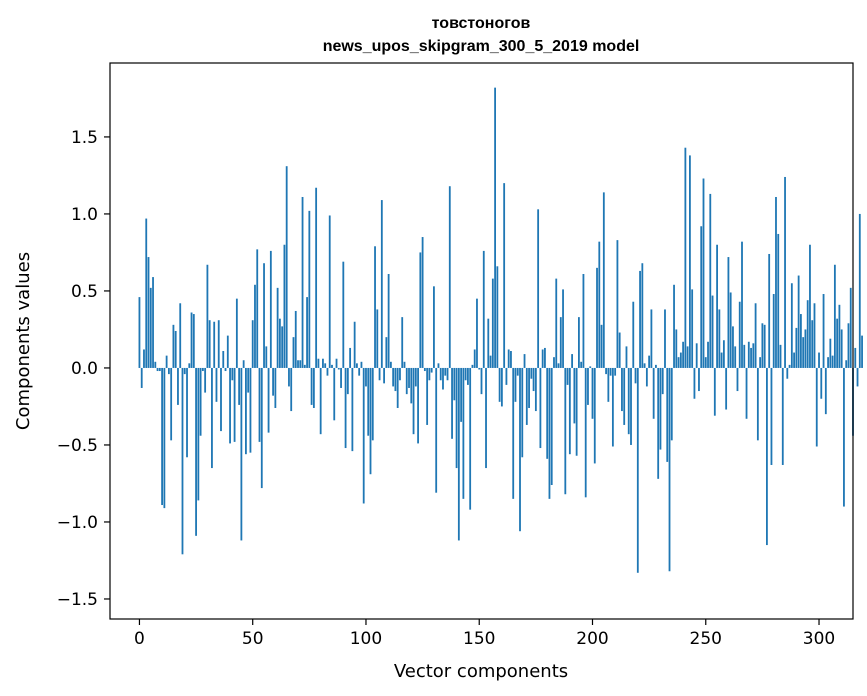  Describe the element at coordinates (77, 600) in the screenshot. I see `y-tick-label-0: −1.5` at that location.